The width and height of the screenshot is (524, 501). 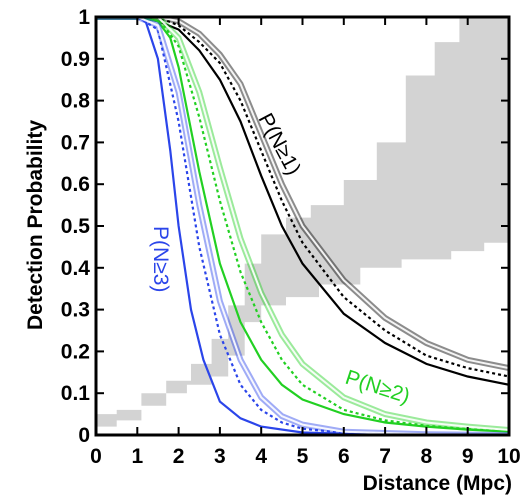 What do you see at coordinates (76, 268) in the screenshot?
I see `y-tick-label: 0.4` at bounding box center [76, 268].